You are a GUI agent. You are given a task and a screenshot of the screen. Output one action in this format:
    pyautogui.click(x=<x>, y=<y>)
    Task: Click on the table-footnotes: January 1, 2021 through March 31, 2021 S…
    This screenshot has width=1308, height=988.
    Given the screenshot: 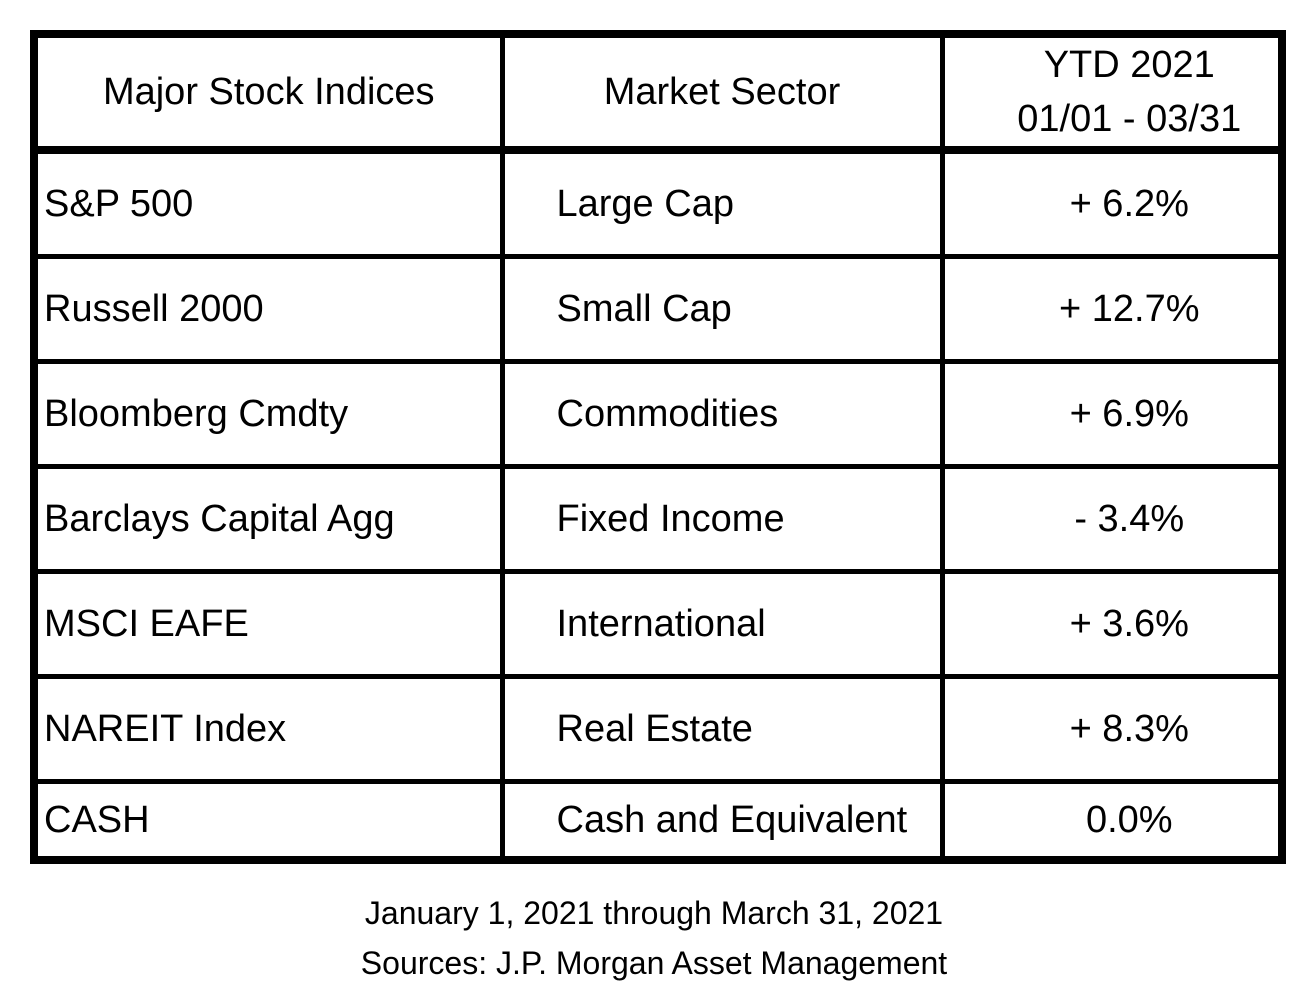 What is the action you would take?
    pyautogui.click(x=654, y=938)
    